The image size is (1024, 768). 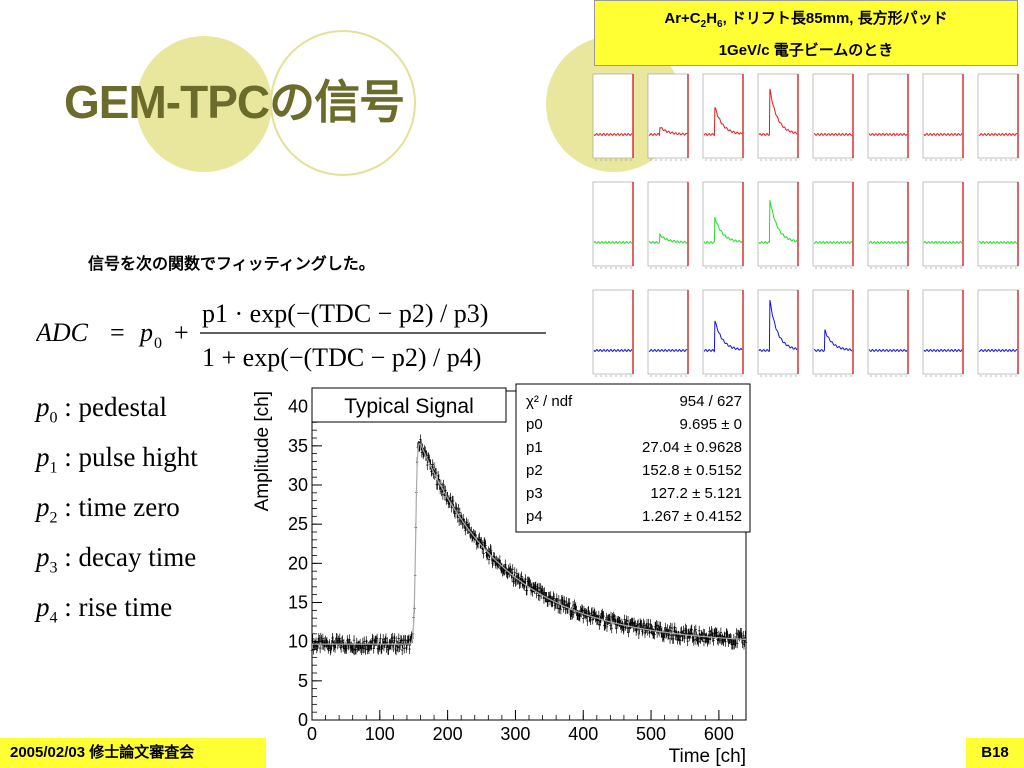 What do you see at coordinates (112, 407) in the screenshot?
I see `parameter-description: : pedestal` at bounding box center [112, 407].